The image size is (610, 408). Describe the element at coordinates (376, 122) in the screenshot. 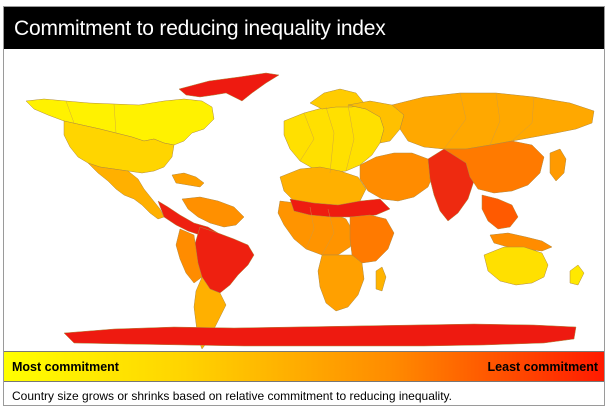

I see `region-eastern-europe` at that location.